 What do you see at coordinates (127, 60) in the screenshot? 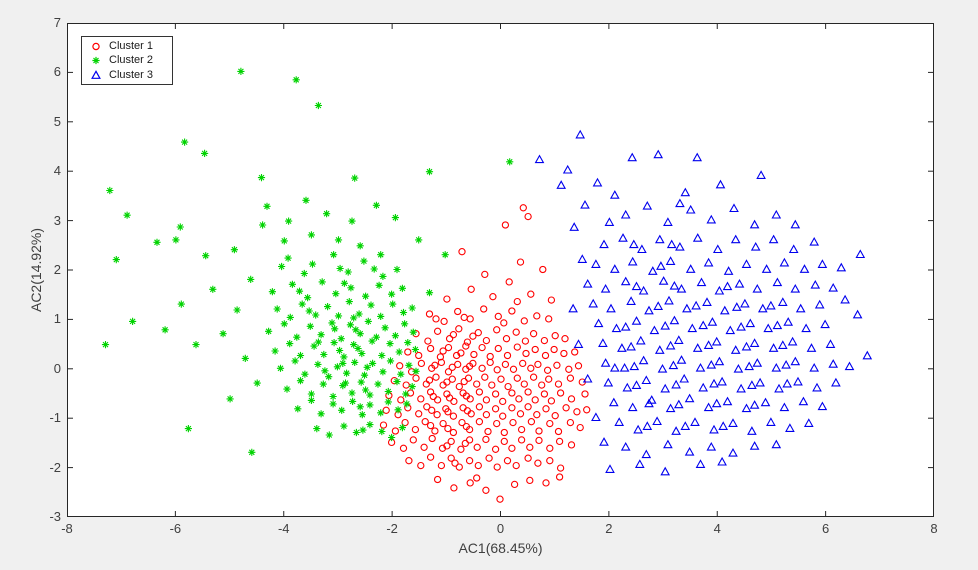
I see `legend: Cluster 1 Cluster 2 Cluster 3` at bounding box center [127, 60].